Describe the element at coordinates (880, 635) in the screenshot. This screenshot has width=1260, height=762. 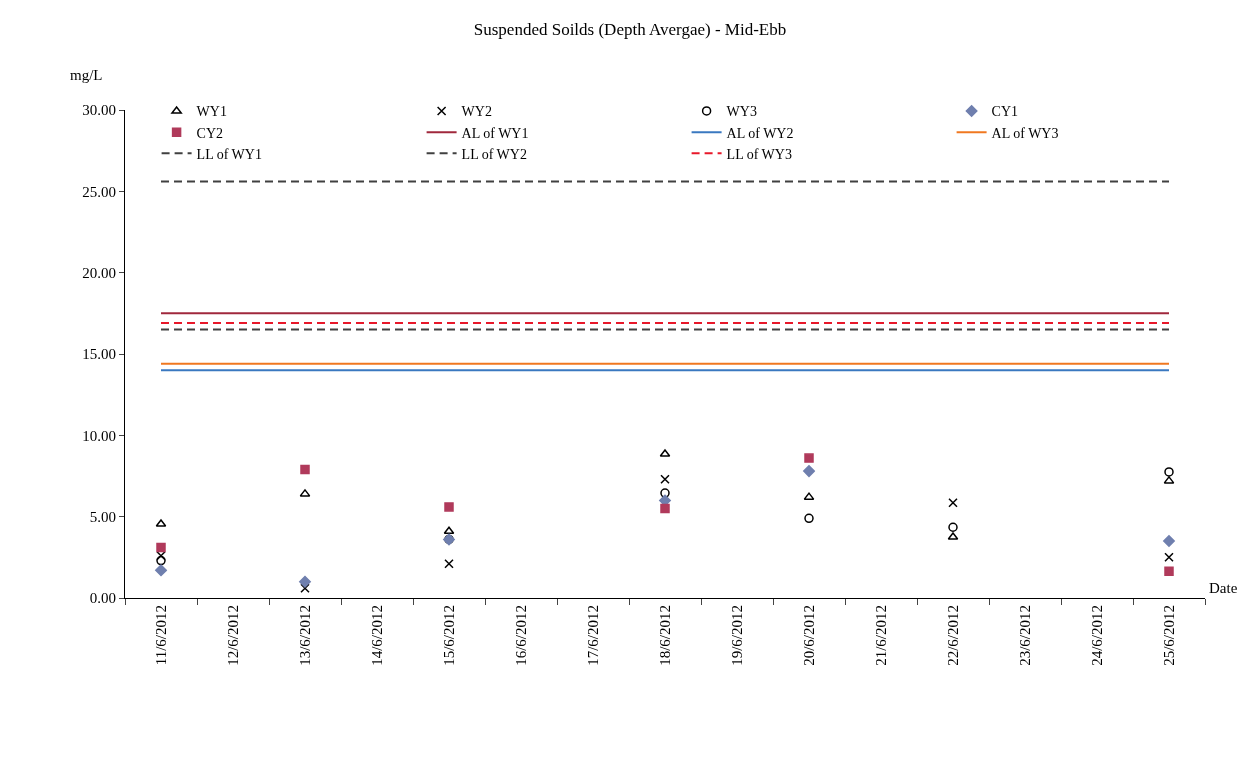
I see `x-tick-label: 21/6/2012` at that location.